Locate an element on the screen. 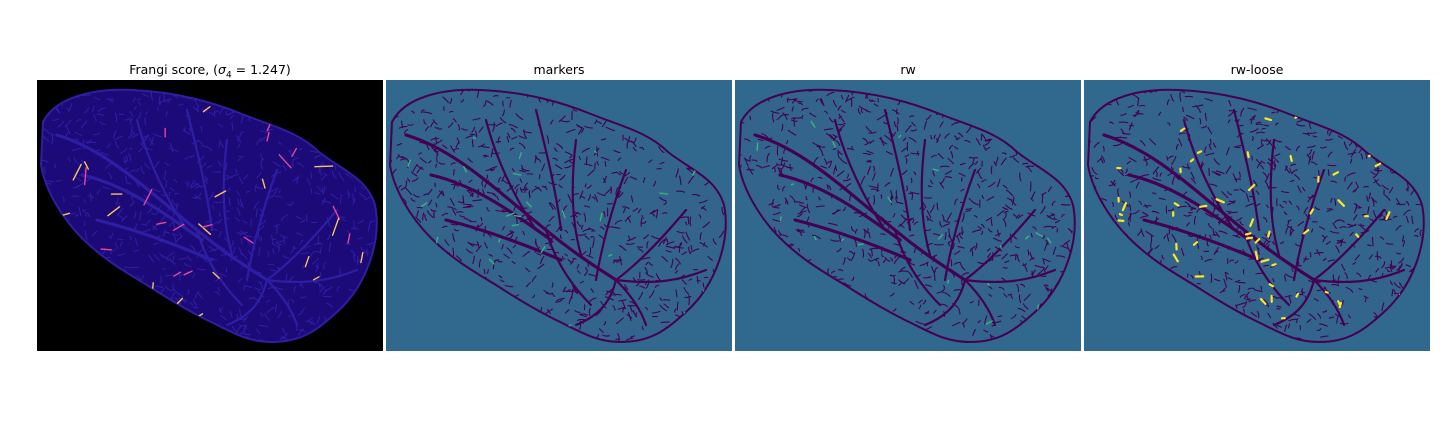  panel-title-rw-loose: rw-loose is located at coordinates (1257, 69).